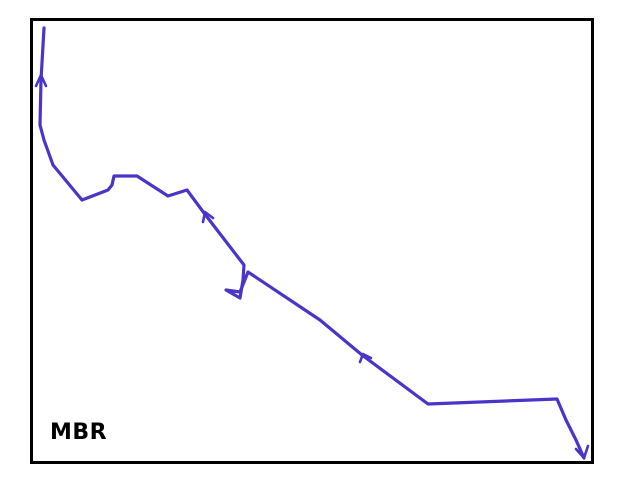 The width and height of the screenshot is (629, 493). I want to click on arrow-upleft-icon, so click(208, 217).